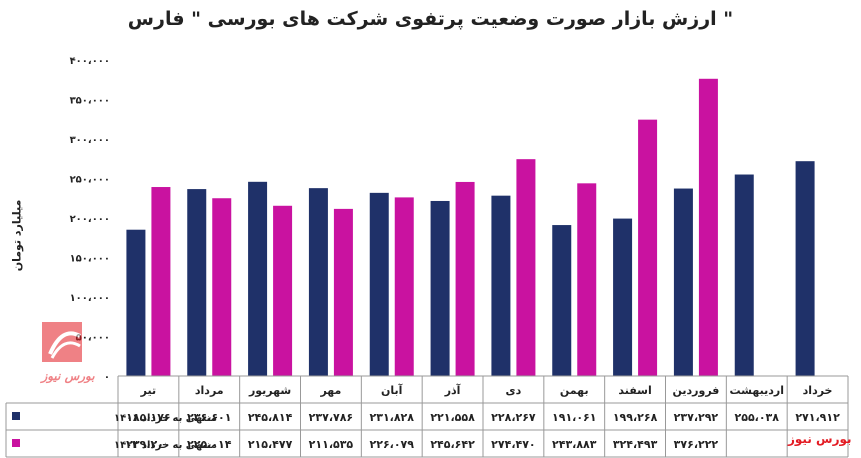 Image resolution: width=861 pixels, height=458 pixels. What do you see at coordinates (269, 390) in the screenshot?
I see `category-label: شهریور` at bounding box center [269, 390].